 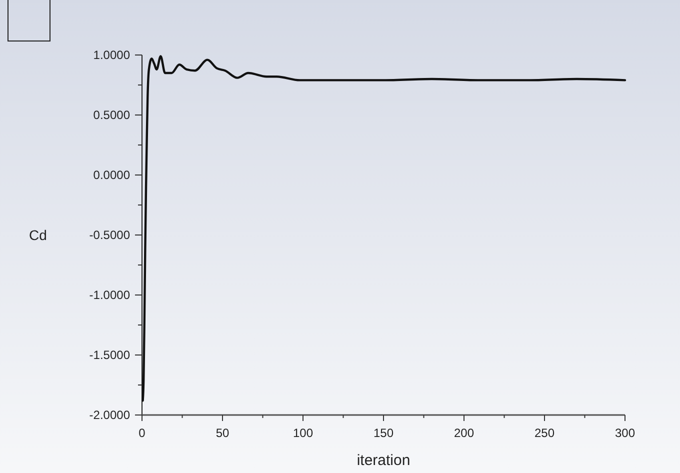 I want to click on x-tick-label: 50, so click(x=223, y=433).